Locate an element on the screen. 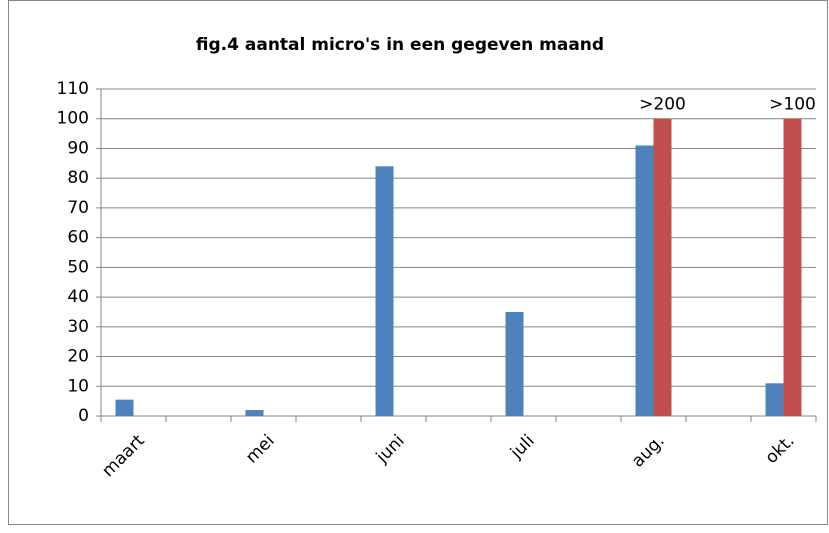 This screenshot has width=829, height=533. y-tick-label: 0 is located at coordinates (83, 416).